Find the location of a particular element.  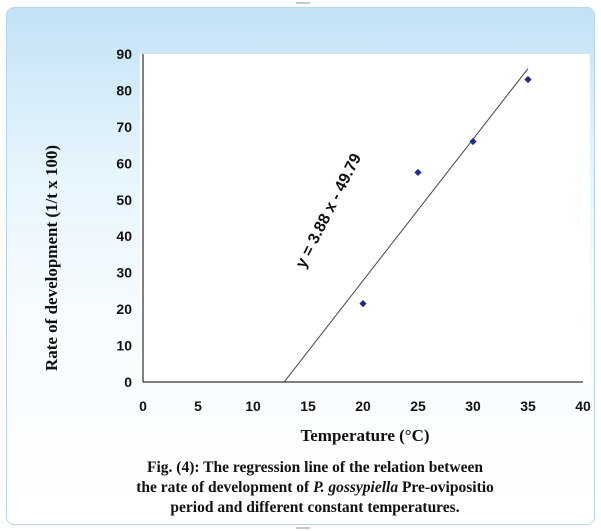

x-axis-title: Temperature (°C) is located at coordinates (364, 435).